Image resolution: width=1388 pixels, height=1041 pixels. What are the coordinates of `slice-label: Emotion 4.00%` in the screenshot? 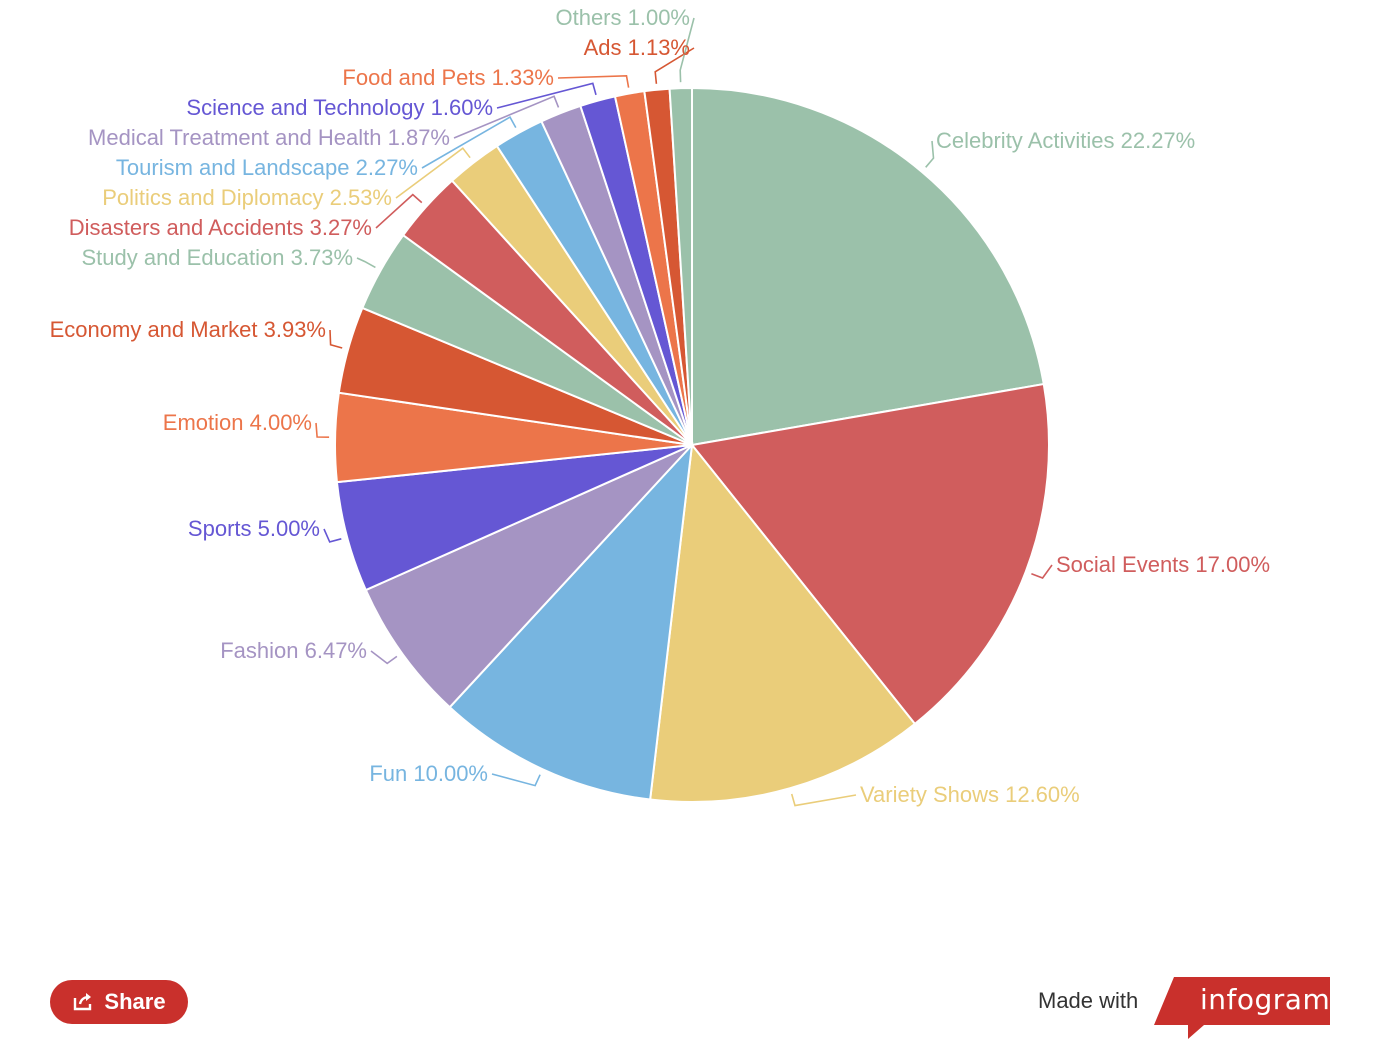 It's located at (237, 422).